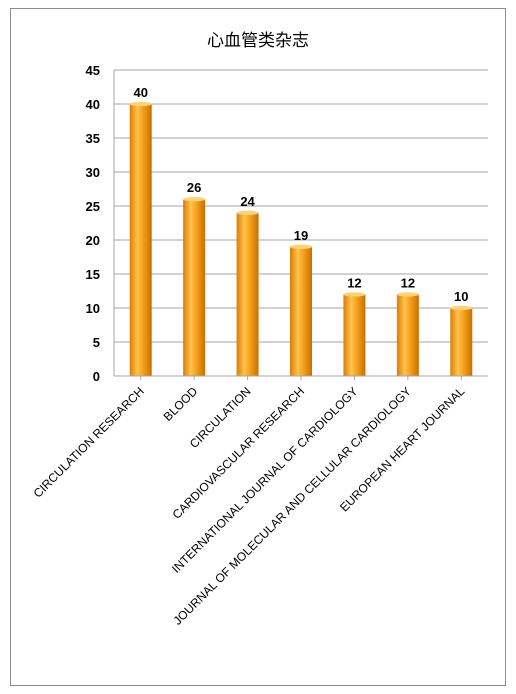 The image size is (516, 694). Describe the element at coordinates (301, 235) in the screenshot. I see `data-label: 19` at that location.